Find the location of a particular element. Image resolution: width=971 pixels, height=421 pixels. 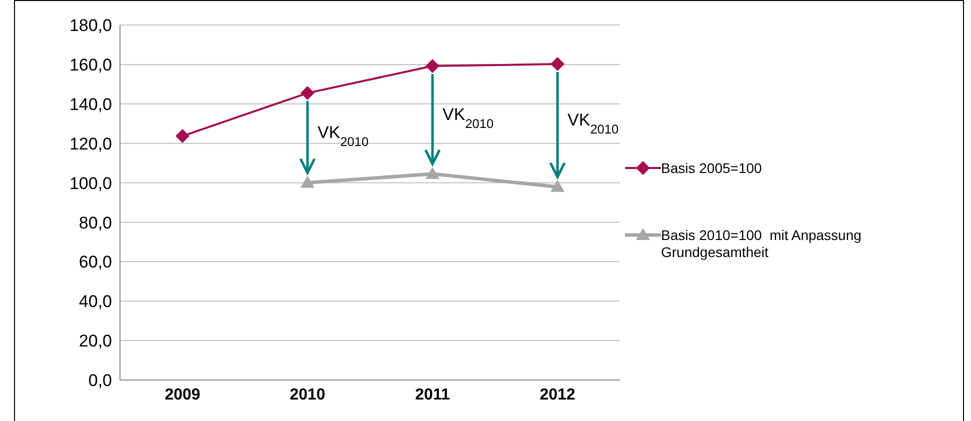

x-tick-label: 2011 is located at coordinates (432, 395).